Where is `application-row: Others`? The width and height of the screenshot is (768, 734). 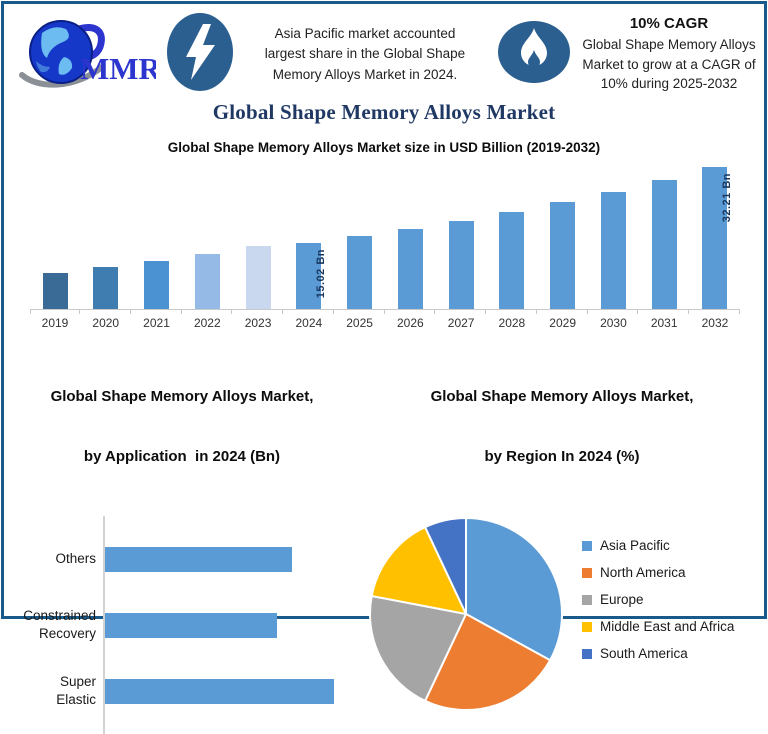
application-row: Others is located at coordinates (179, 559).